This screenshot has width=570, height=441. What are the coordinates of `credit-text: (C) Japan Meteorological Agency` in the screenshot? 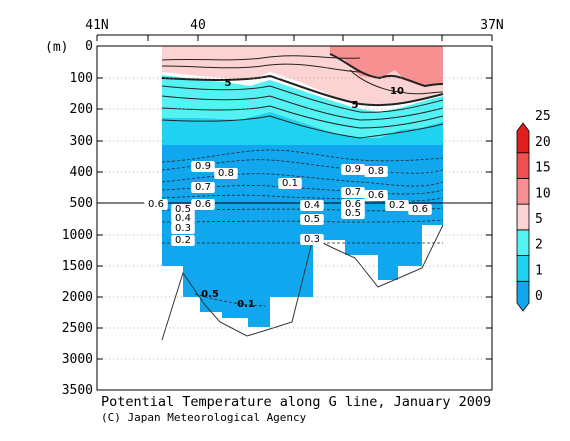 It's located at (204, 417).